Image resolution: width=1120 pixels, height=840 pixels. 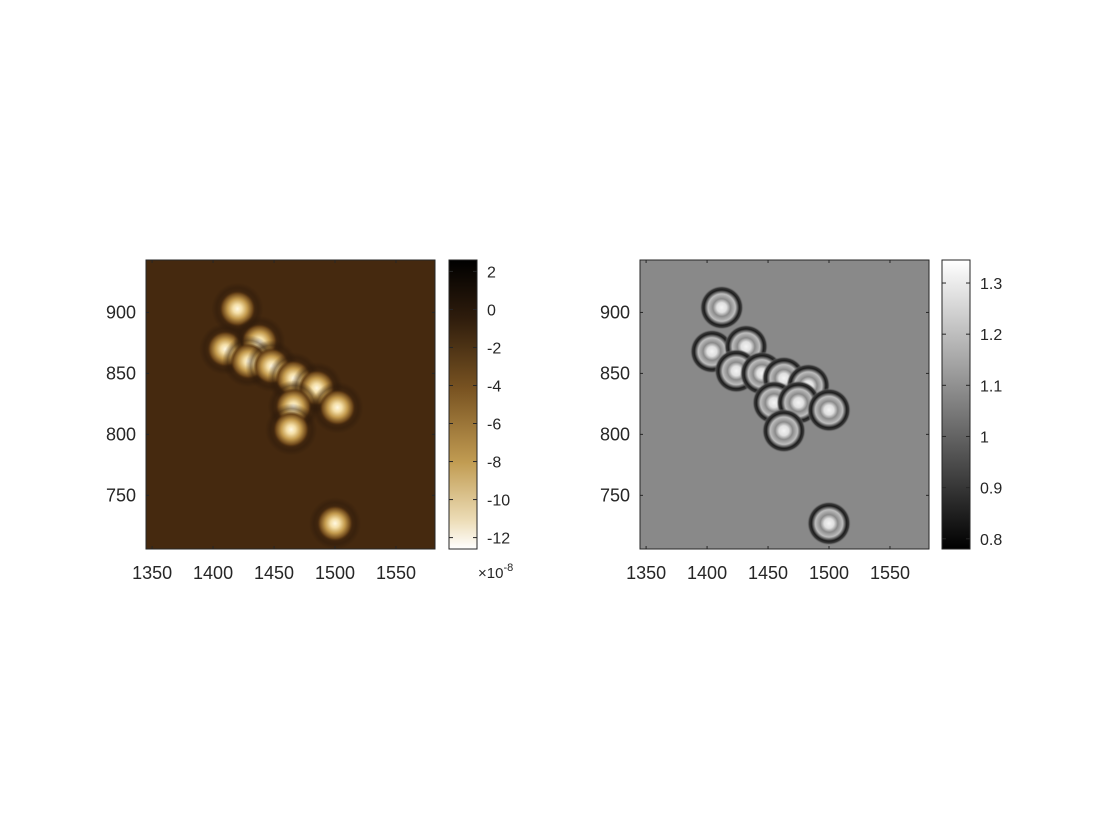 I want to click on copper-colorbar-ticks: 2 0 -2 -4 -6 -8 -10 -12, so click(x=479, y=406).